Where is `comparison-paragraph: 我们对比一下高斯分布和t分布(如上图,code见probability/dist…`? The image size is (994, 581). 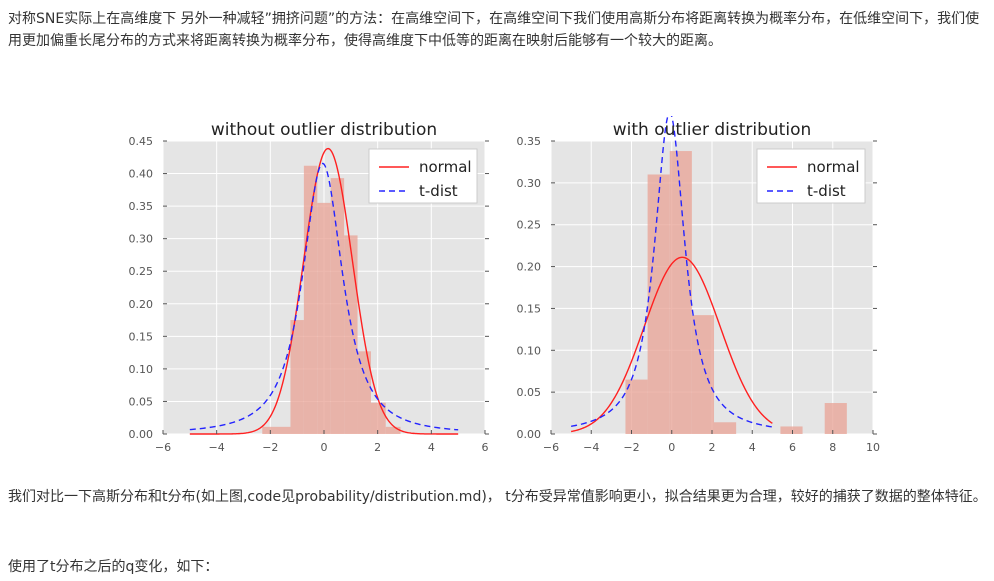
comparison-paragraph: 我们对比一下高斯分布和t分布(如上图,code见probability/dist… is located at coordinates (497, 497).